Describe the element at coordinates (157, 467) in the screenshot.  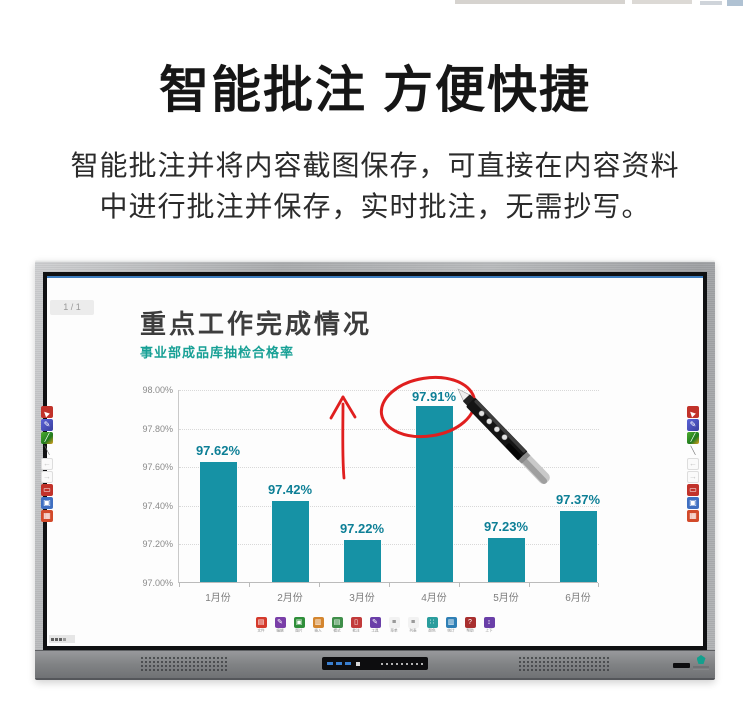
I see `y-axis-tick: 97.60%` at that location.